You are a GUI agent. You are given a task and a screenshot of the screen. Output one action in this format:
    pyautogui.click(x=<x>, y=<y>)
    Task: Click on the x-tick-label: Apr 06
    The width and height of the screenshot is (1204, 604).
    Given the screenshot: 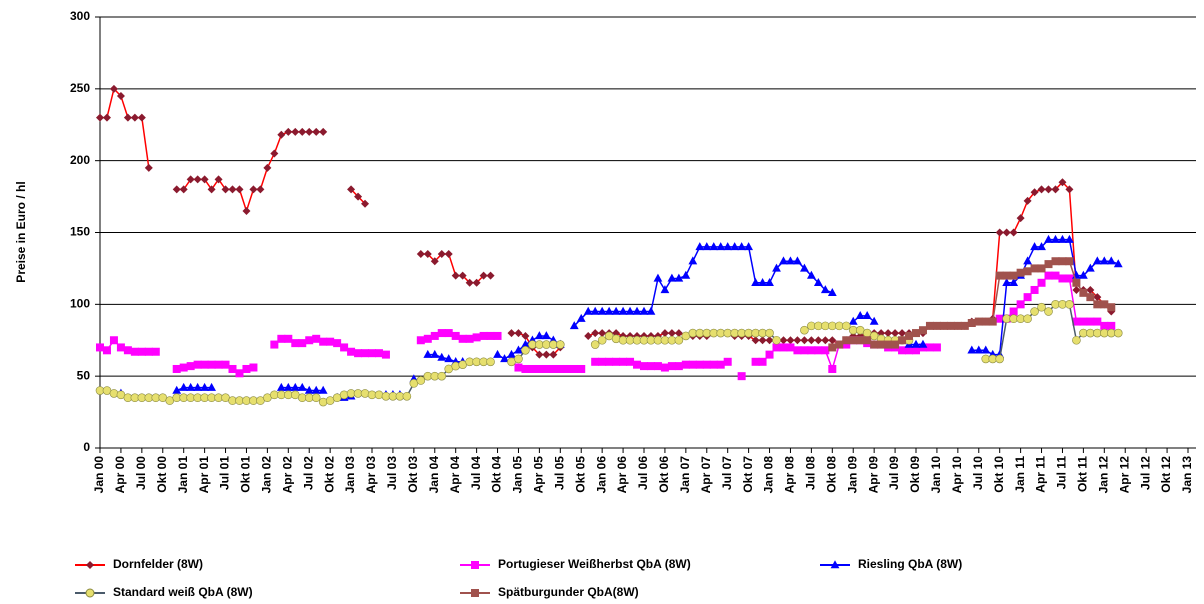 What is the action you would take?
    pyautogui.click(x=622, y=475)
    